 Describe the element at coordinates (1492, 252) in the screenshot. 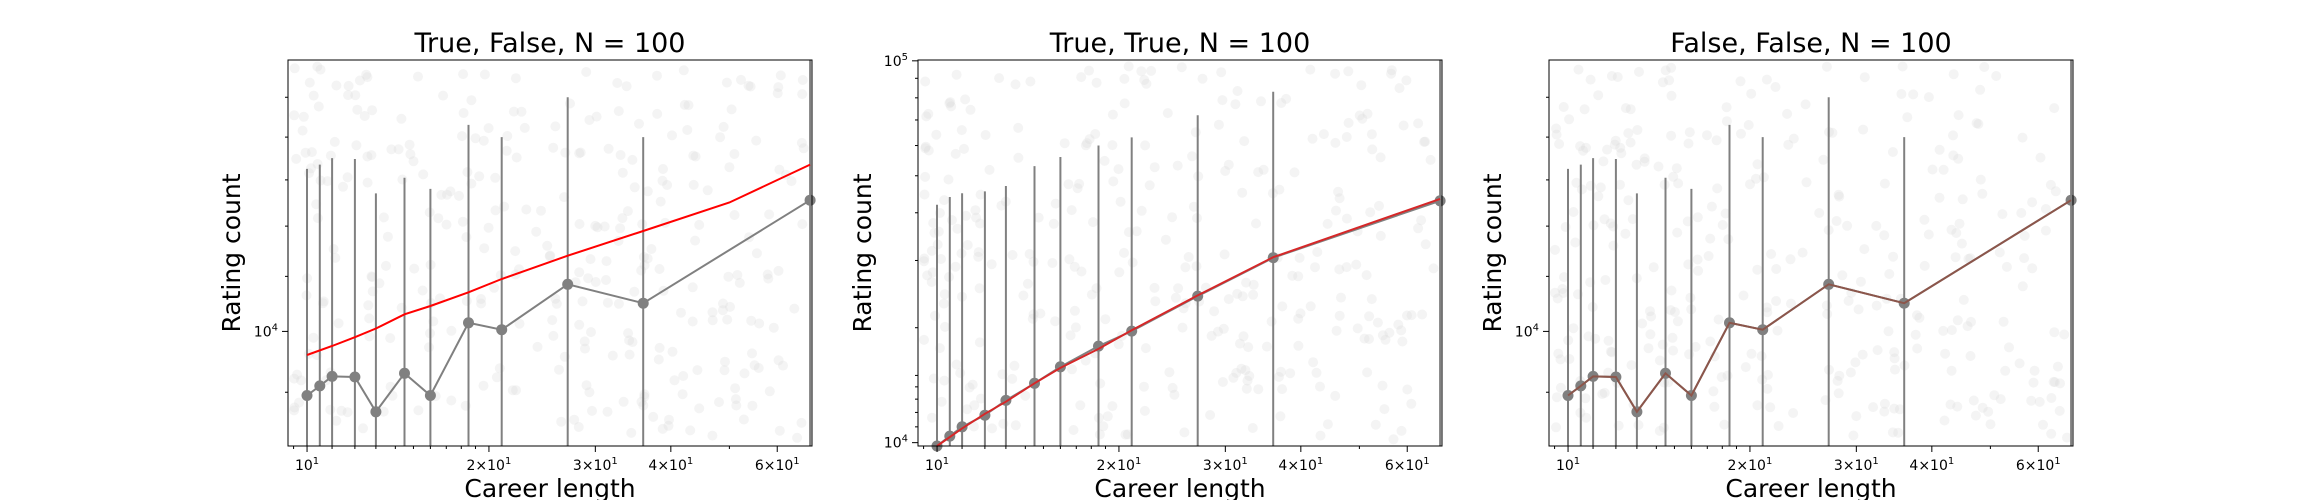

I see `panel-3-y-axis-label: Rating count` at that location.